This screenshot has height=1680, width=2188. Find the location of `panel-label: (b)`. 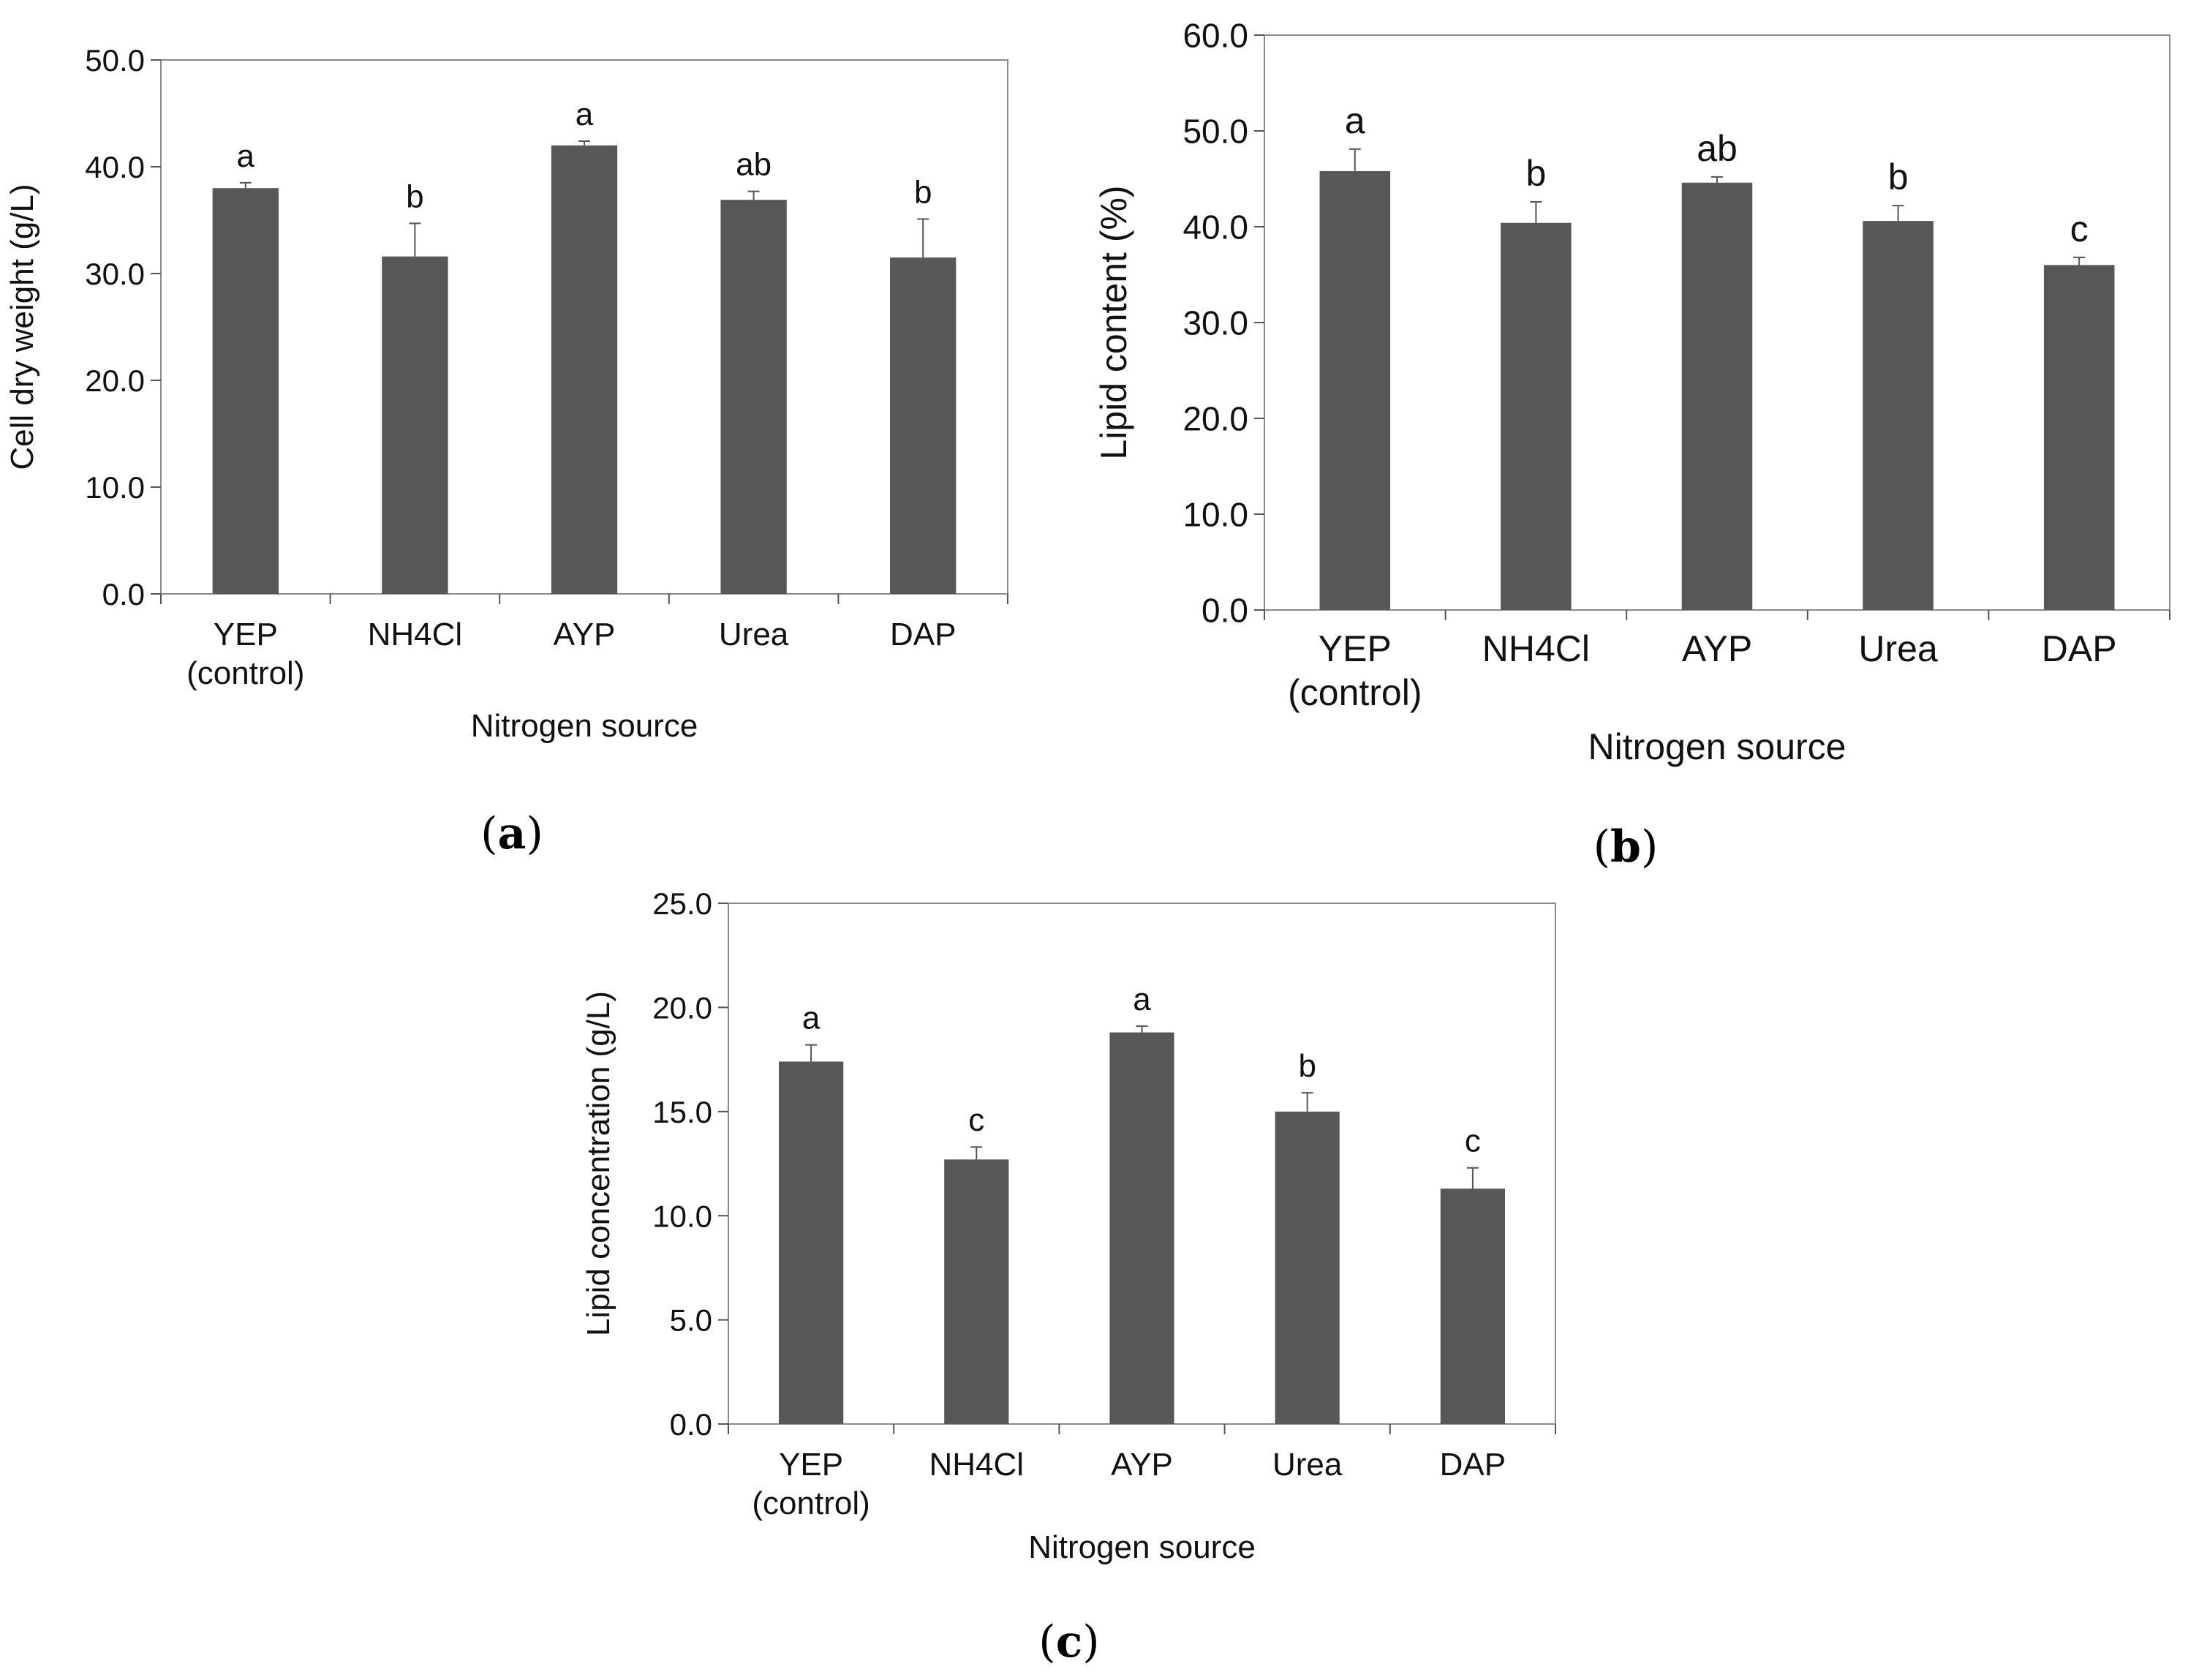

panel-label: (b) is located at coordinates (1626, 847).